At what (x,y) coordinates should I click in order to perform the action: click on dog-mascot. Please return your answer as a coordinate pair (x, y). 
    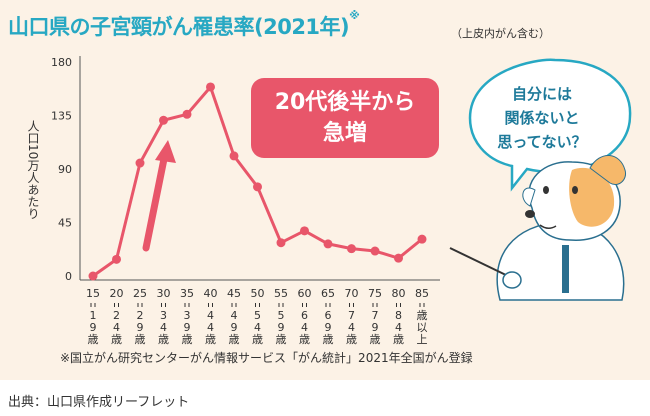
    Looking at the image, I should click on (538, 228).